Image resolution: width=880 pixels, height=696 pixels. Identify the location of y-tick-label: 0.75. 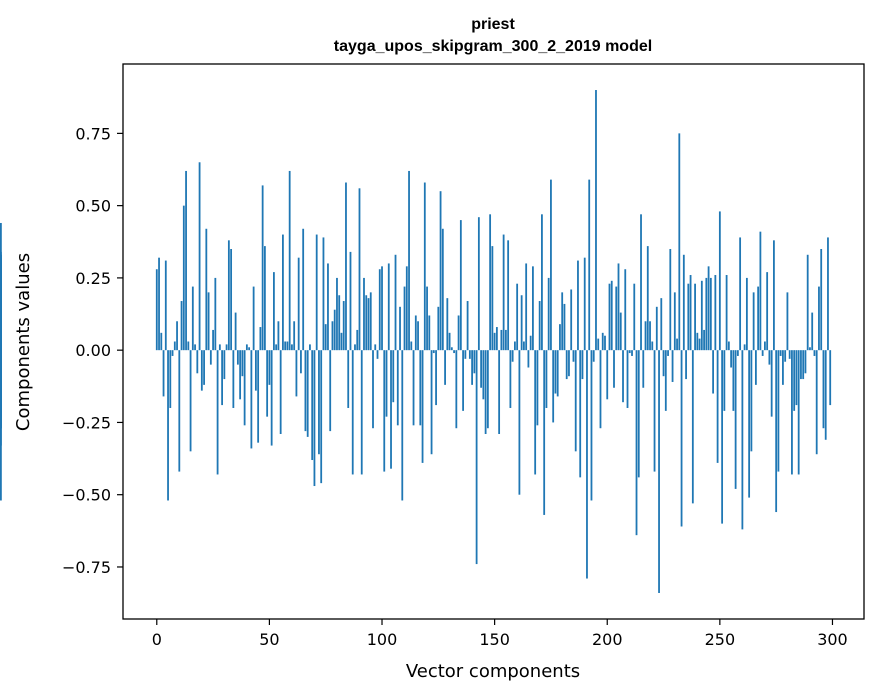
(93, 133).